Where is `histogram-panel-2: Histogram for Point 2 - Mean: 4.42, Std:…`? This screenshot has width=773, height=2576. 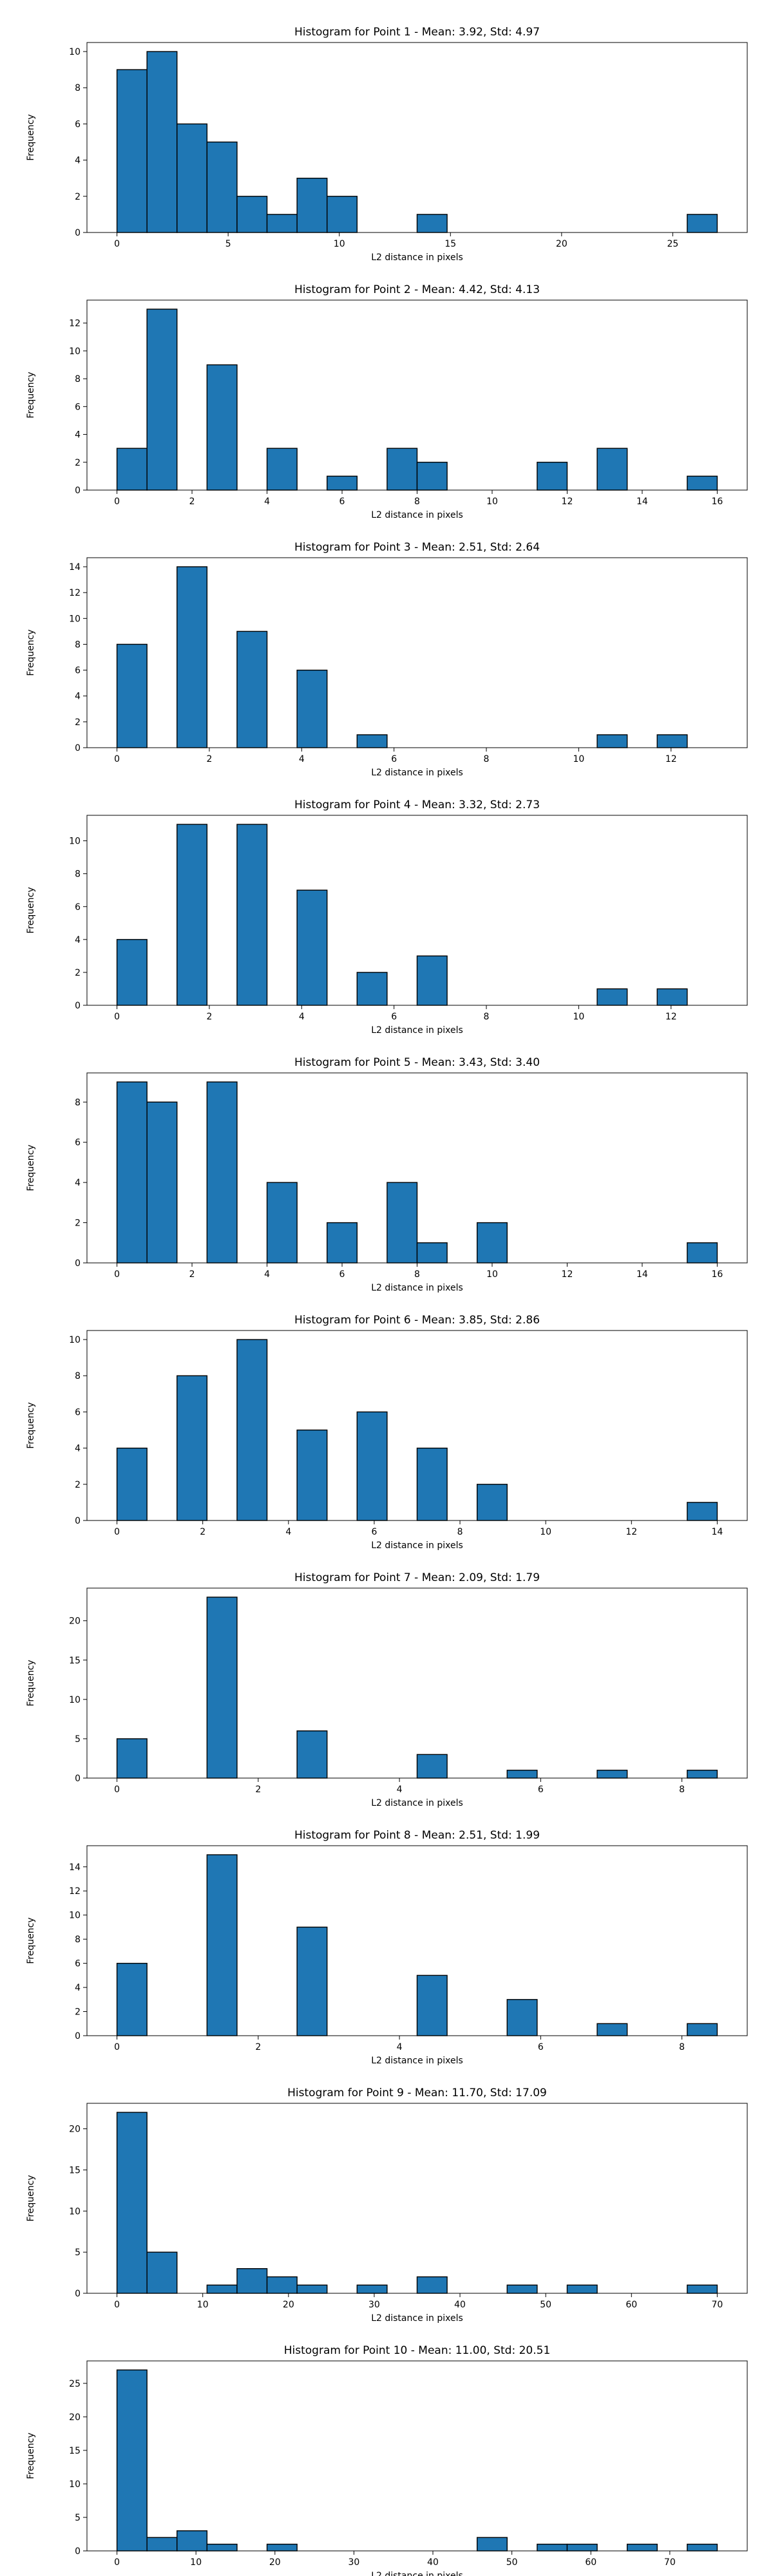 histogram-panel-2: Histogram for Point 2 - Mean: 4.42, Std:… is located at coordinates (387, 401).